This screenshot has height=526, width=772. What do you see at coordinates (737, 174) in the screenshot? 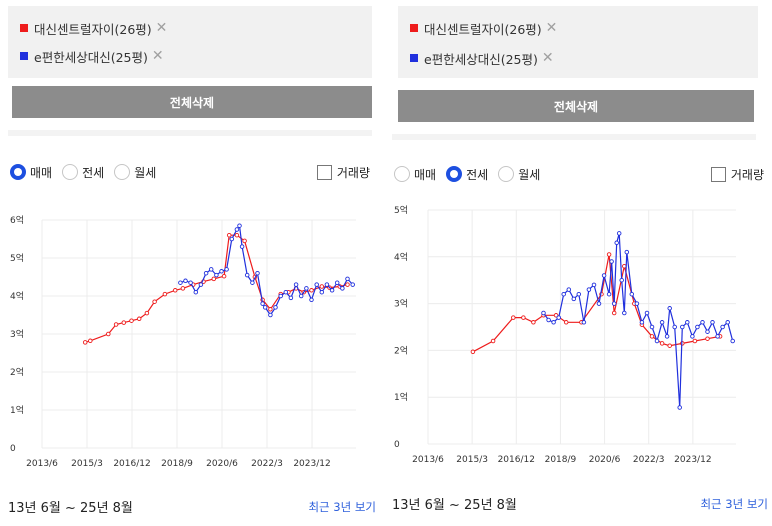
I see `volume-checkbox: 거래량` at bounding box center [737, 174].